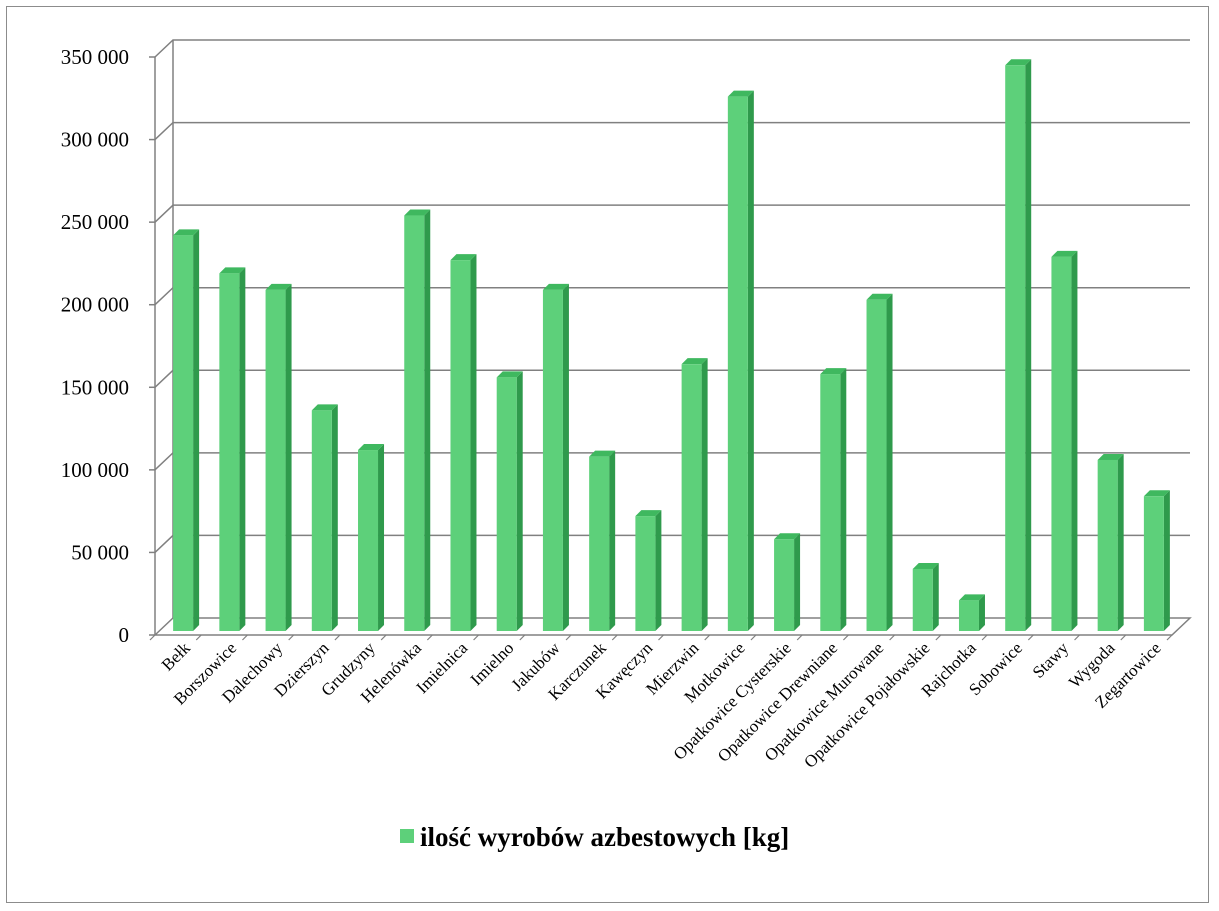  Describe the element at coordinates (176, 656) in the screenshot. I see `x-tick-label: Bełk` at that location.